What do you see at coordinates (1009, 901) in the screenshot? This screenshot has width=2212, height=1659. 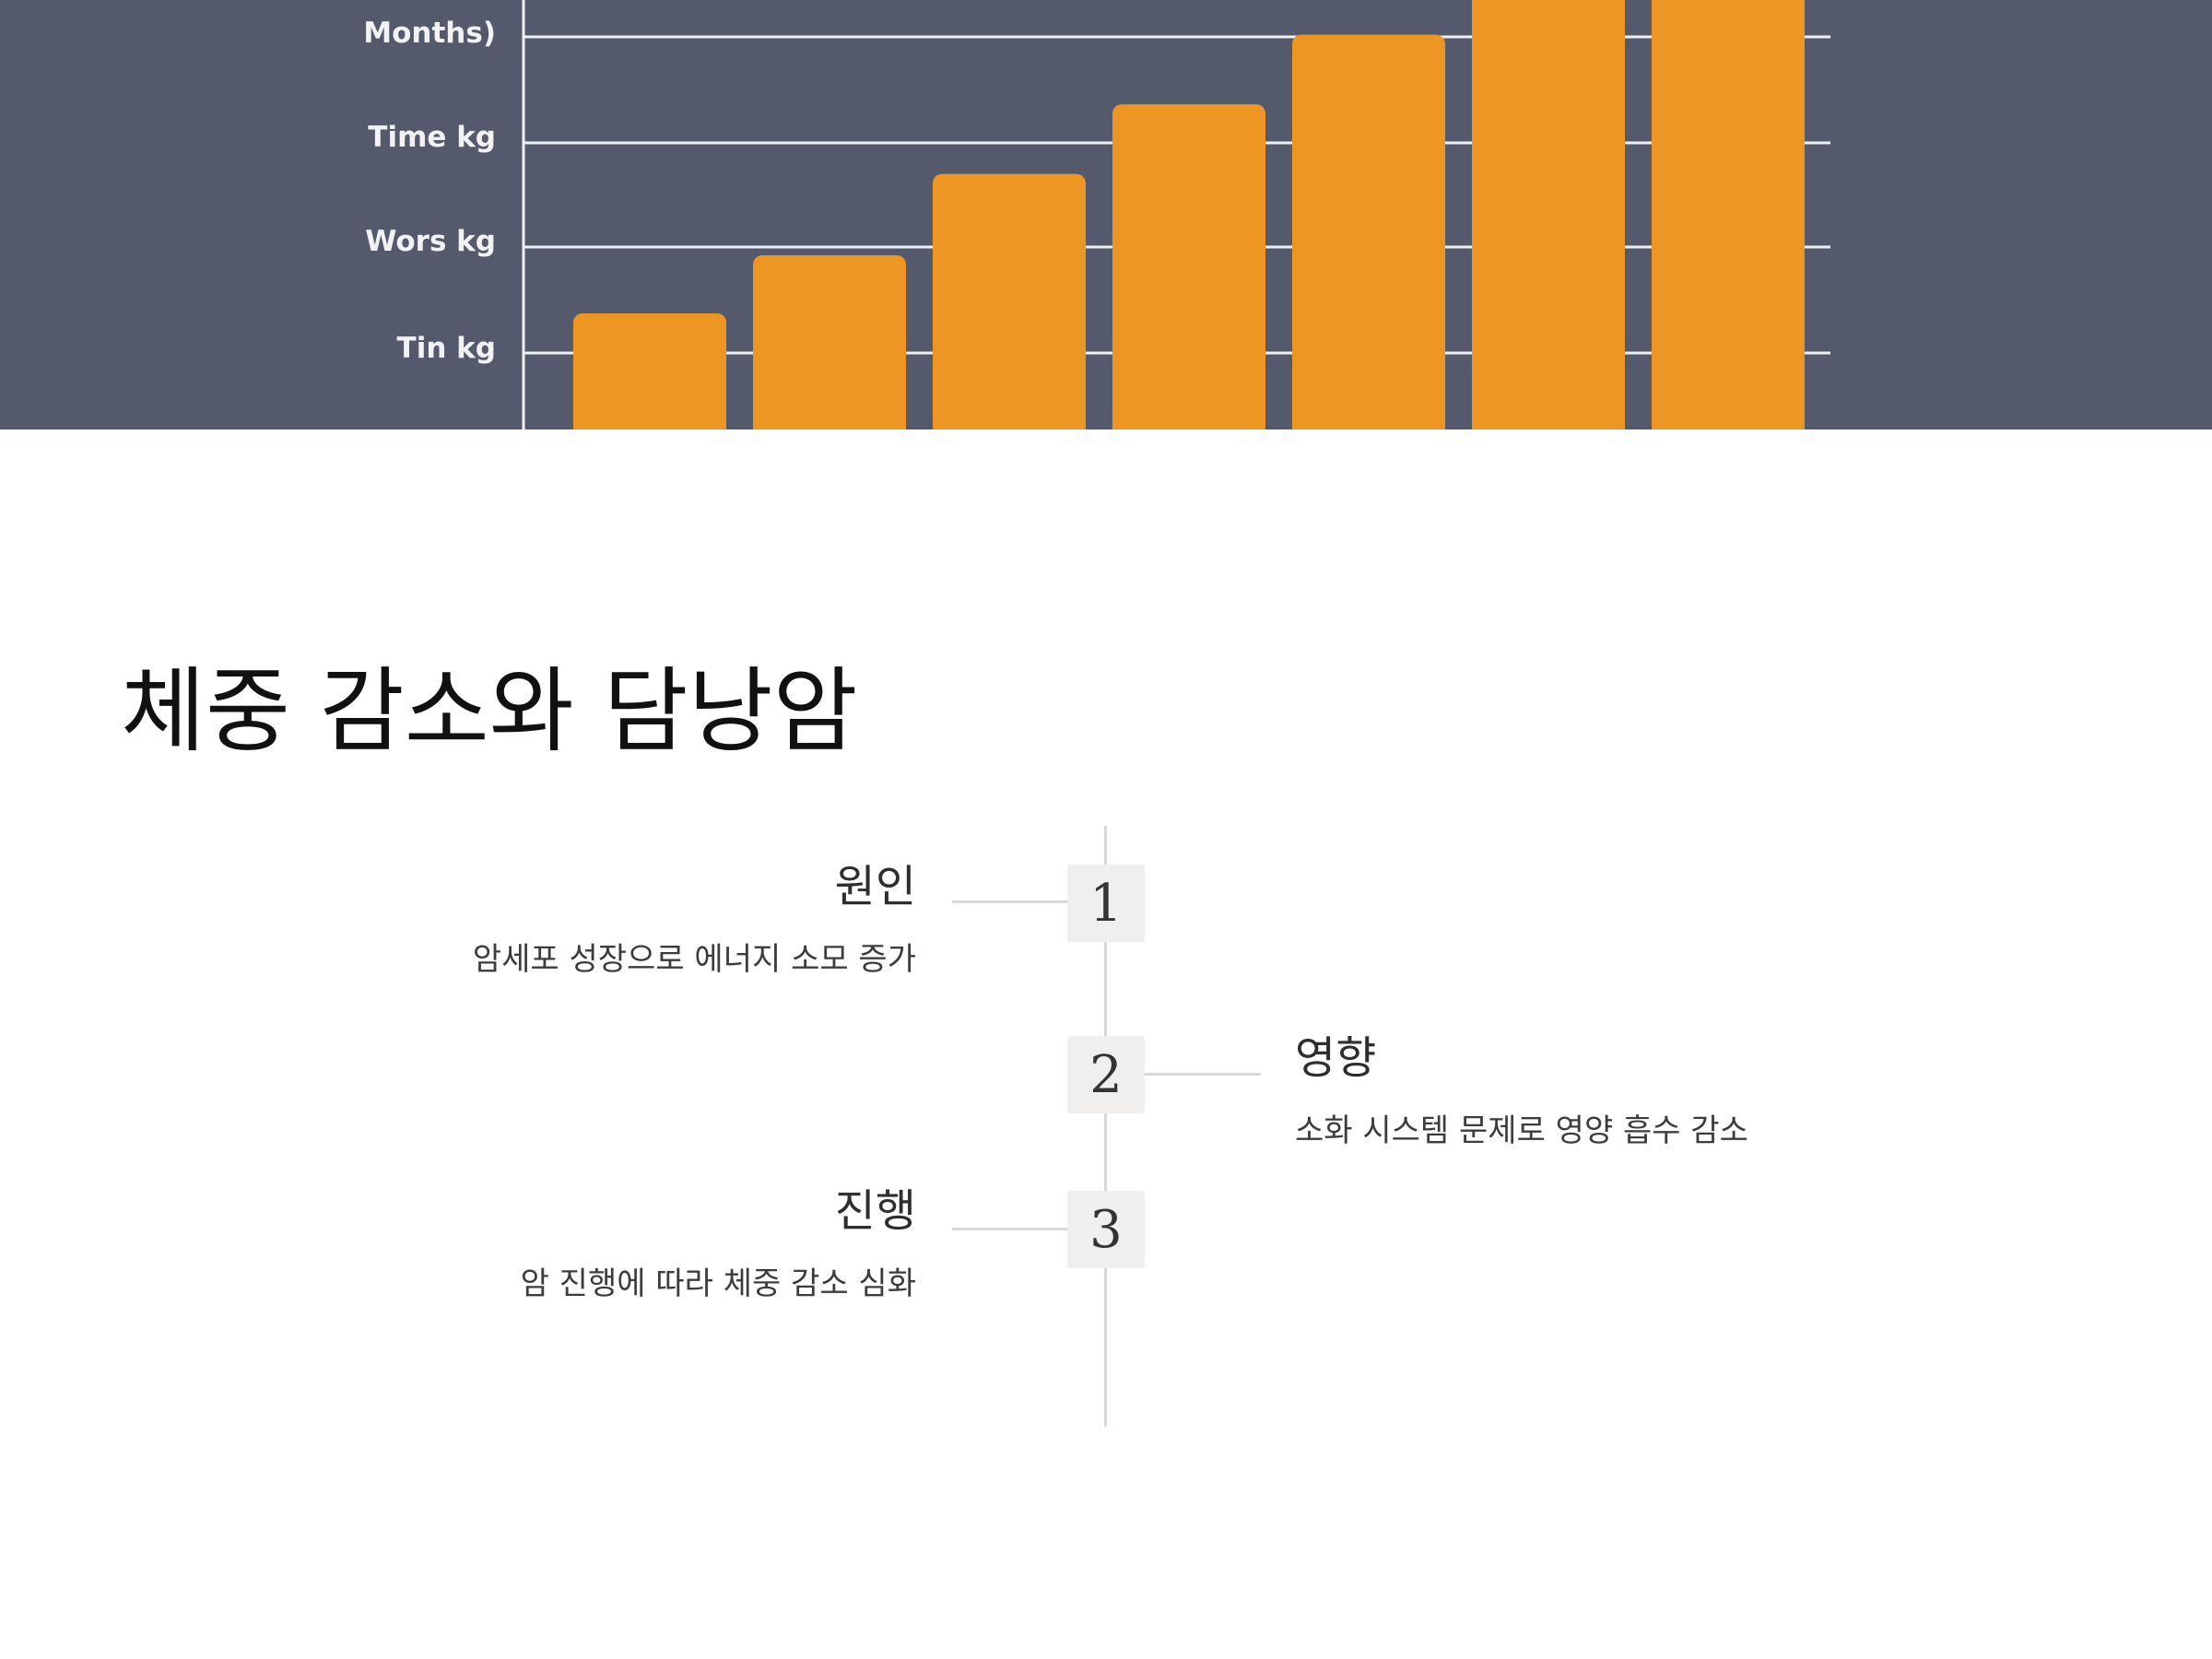 I see `step-1-connector` at bounding box center [1009, 901].